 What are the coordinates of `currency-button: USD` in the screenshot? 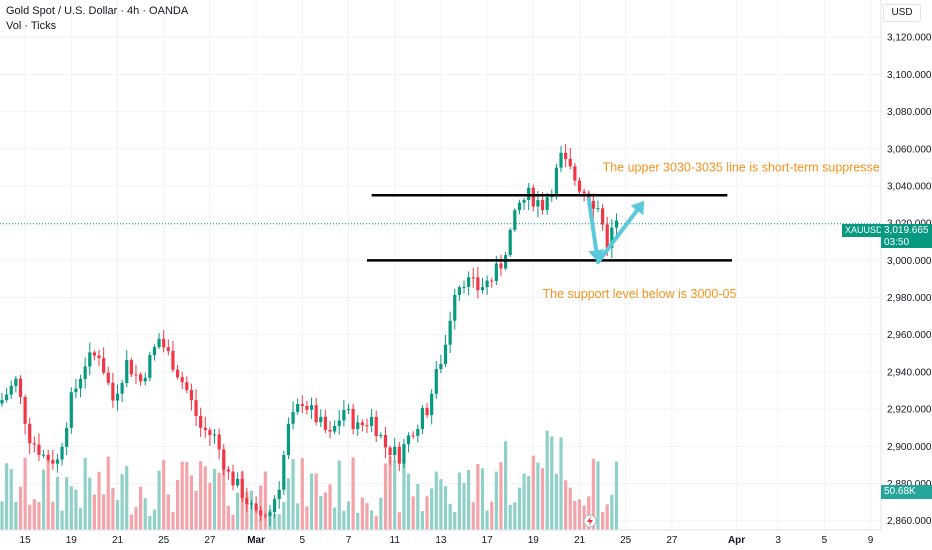 It's located at (902, 13).